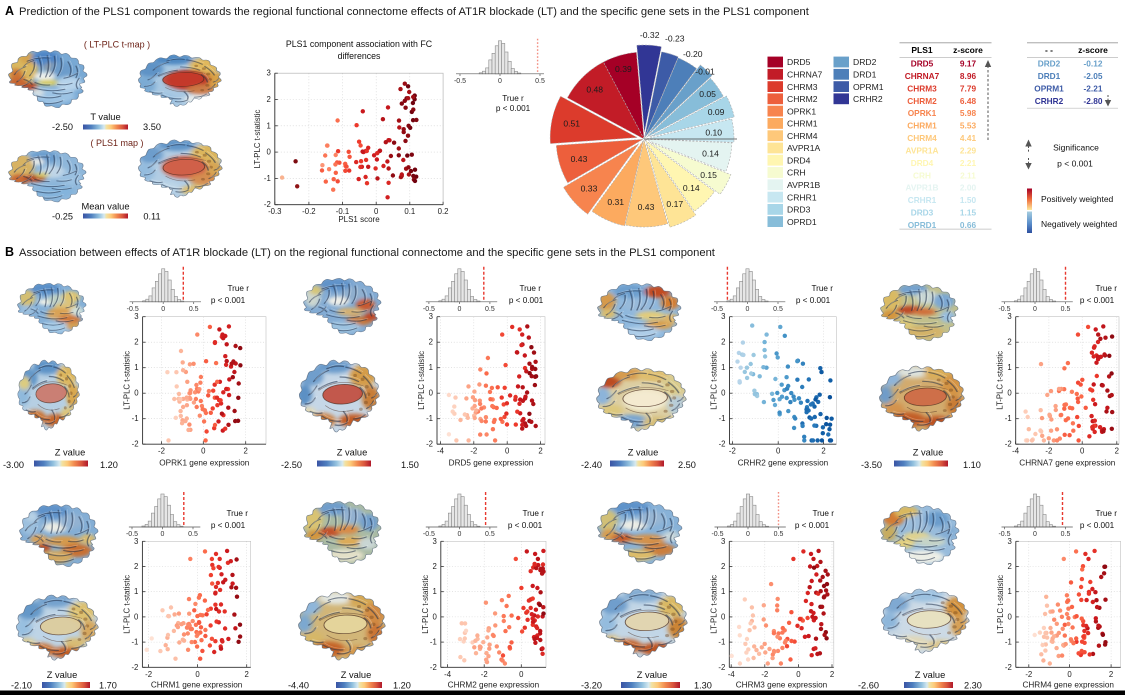  I want to click on svg-text: -0.3, so click(274, 211).